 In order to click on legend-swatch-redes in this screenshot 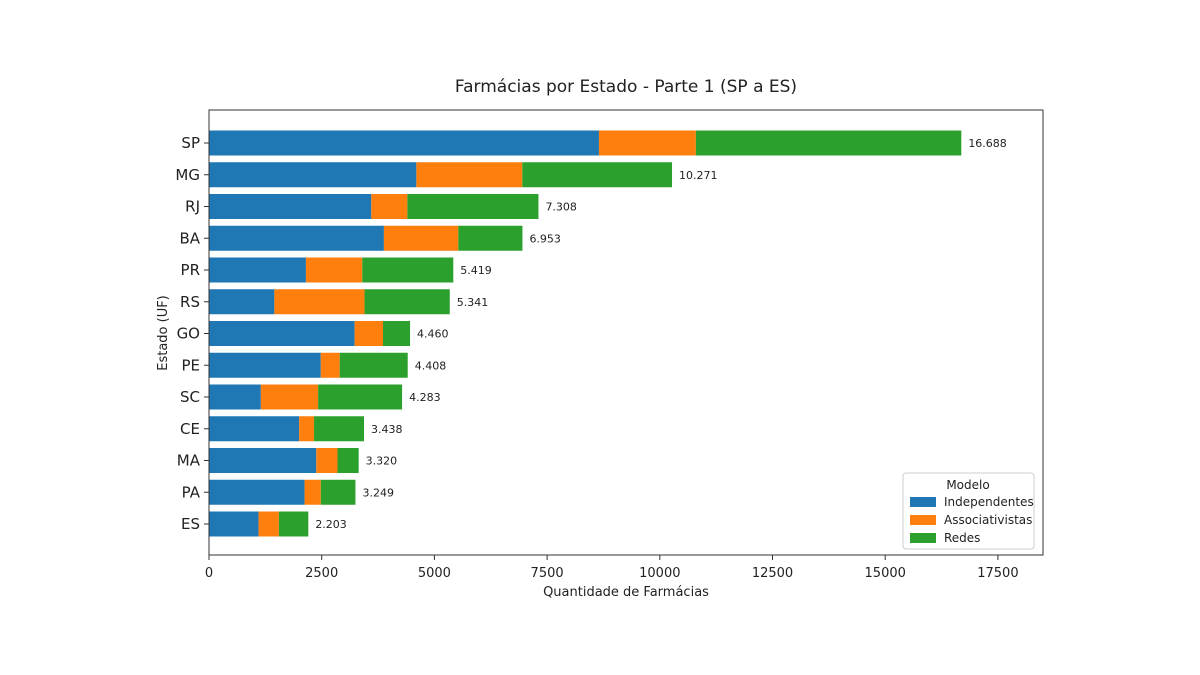, I will do `click(923, 538)`.